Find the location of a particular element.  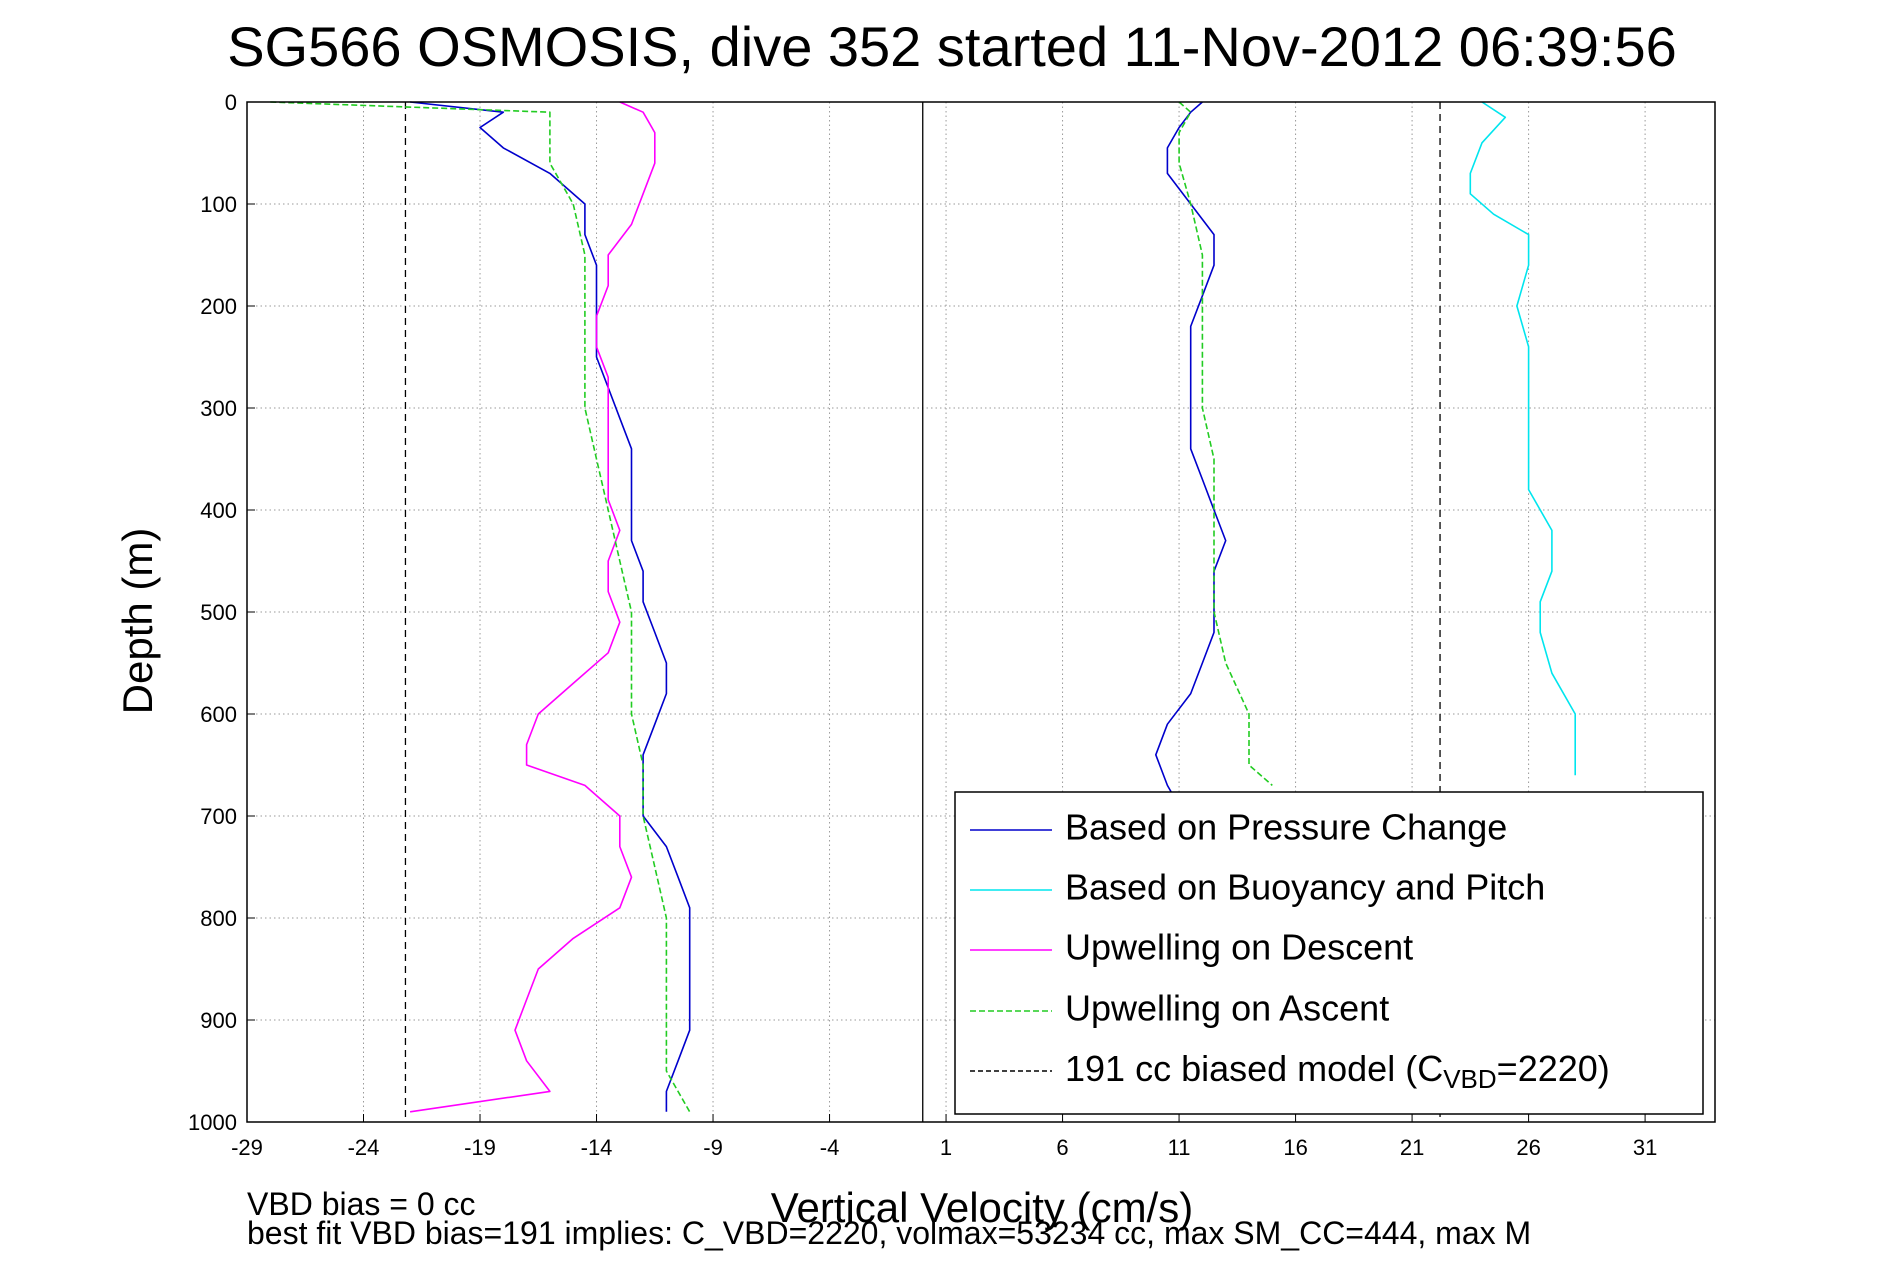

y-tick-label: 400 is located at coordinates (218, 510).